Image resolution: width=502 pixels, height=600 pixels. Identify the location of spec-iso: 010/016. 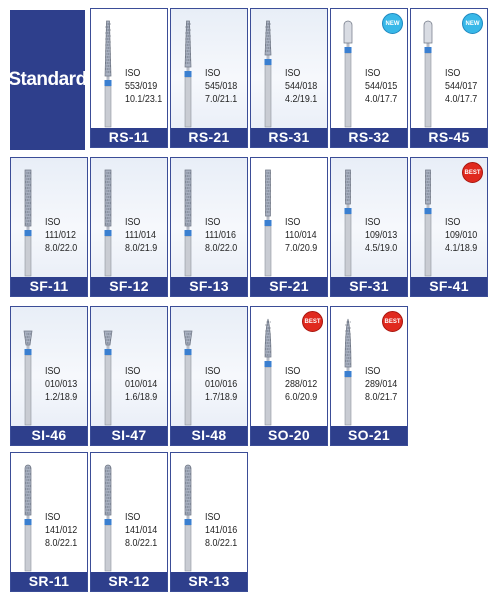
(221, 384).